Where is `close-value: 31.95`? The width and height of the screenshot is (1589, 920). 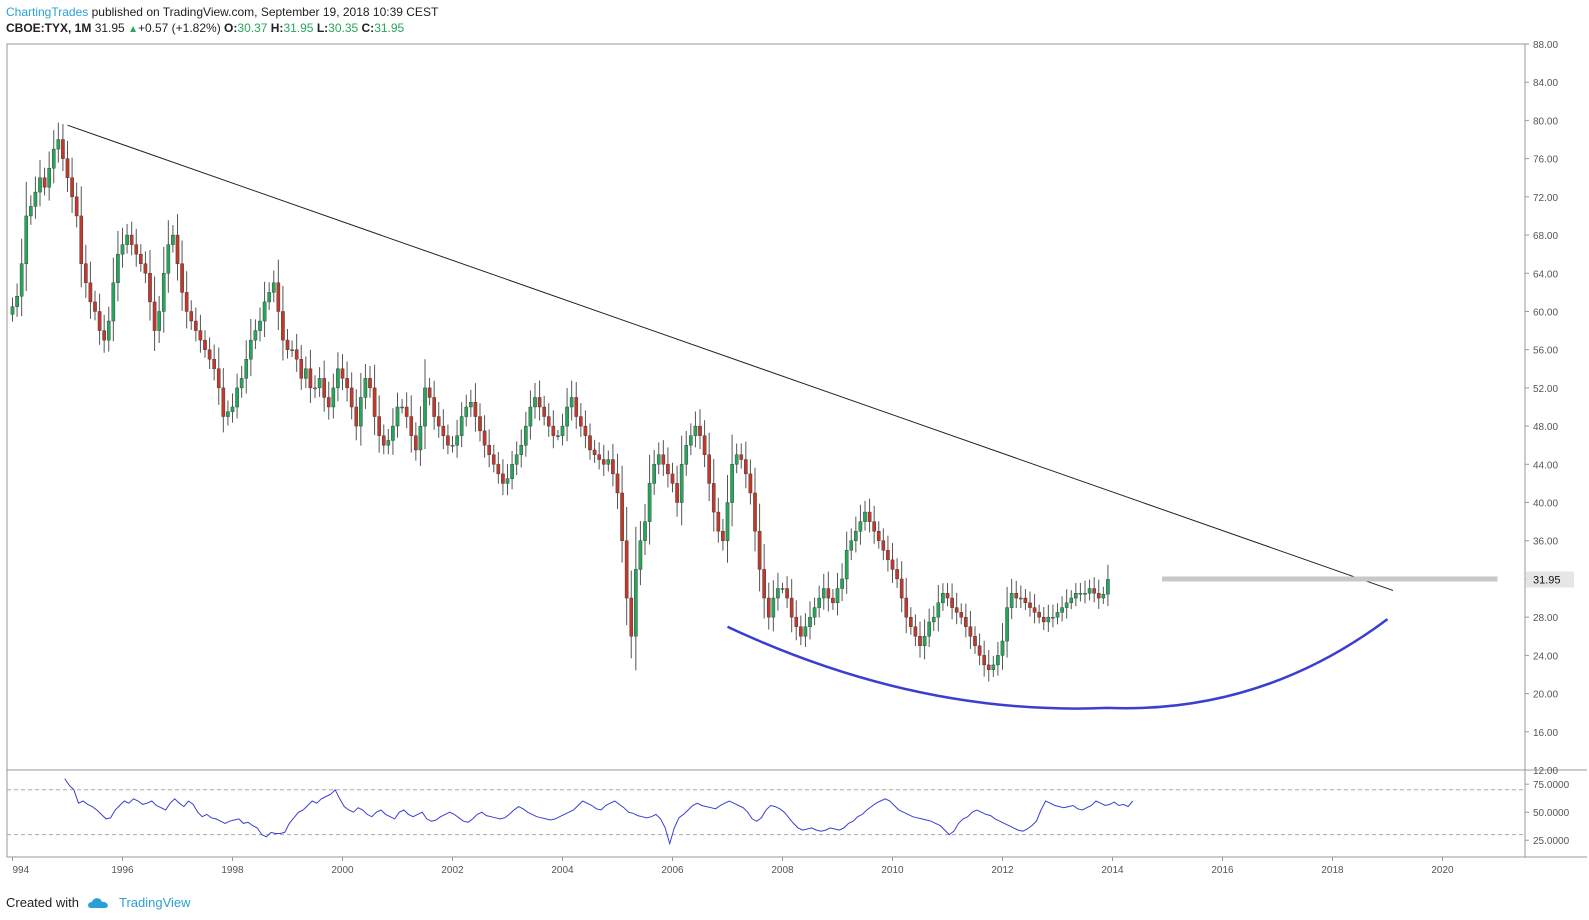
close-value: 31.95 is located at coordinates (389, 28).